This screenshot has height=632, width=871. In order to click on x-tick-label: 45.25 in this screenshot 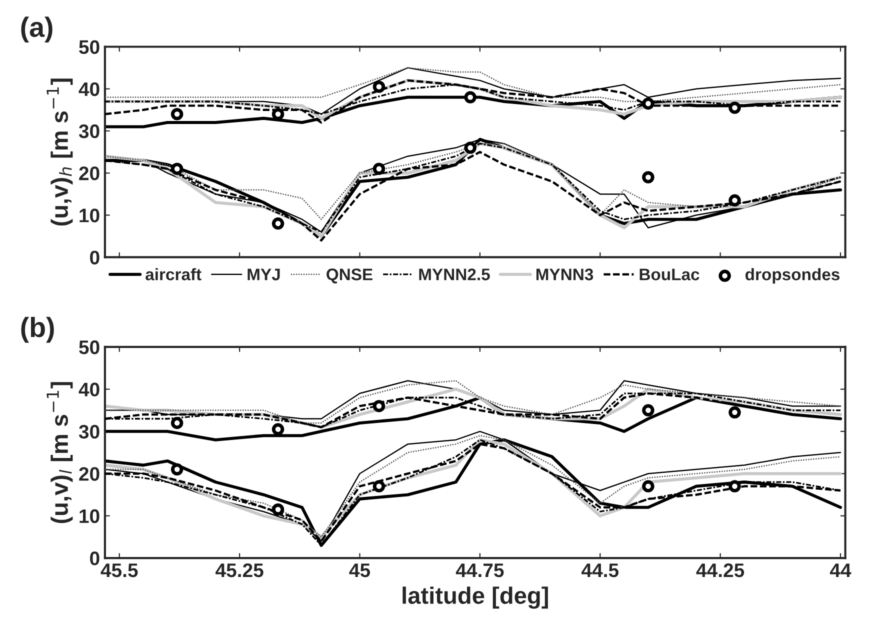, I will do `click(240, 570)`.